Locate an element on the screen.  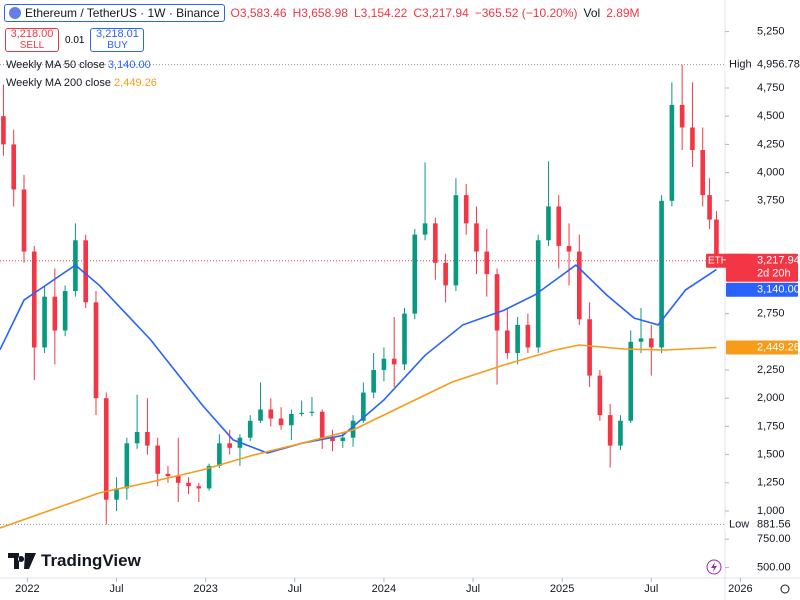
sell-label: SELL is located at coordinates (32, 45).